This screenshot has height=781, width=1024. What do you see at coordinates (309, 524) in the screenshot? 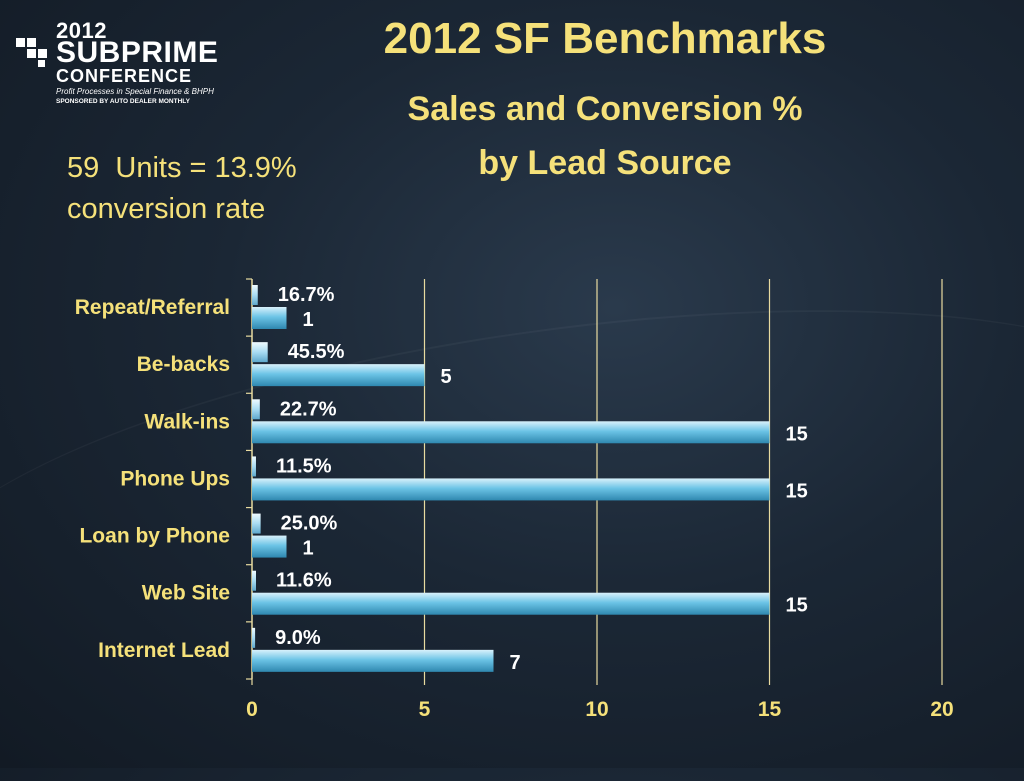
I see `conversion-data-label: 25.0%` at bounding box center [309, 524].